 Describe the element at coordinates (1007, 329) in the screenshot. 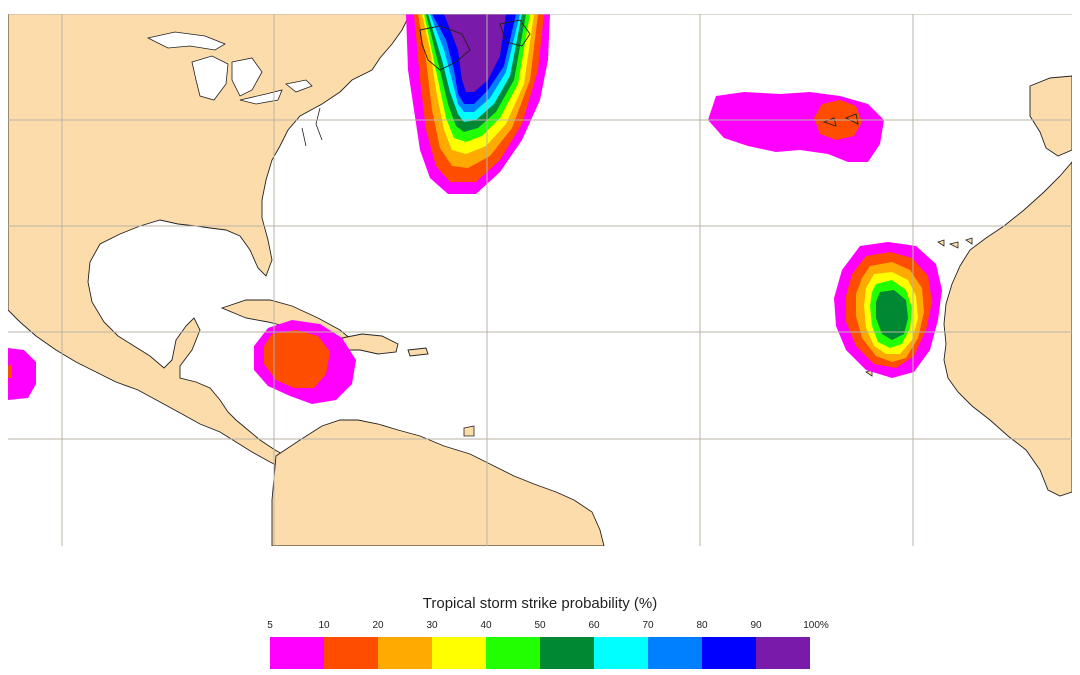

I see `africa-land` at that location.